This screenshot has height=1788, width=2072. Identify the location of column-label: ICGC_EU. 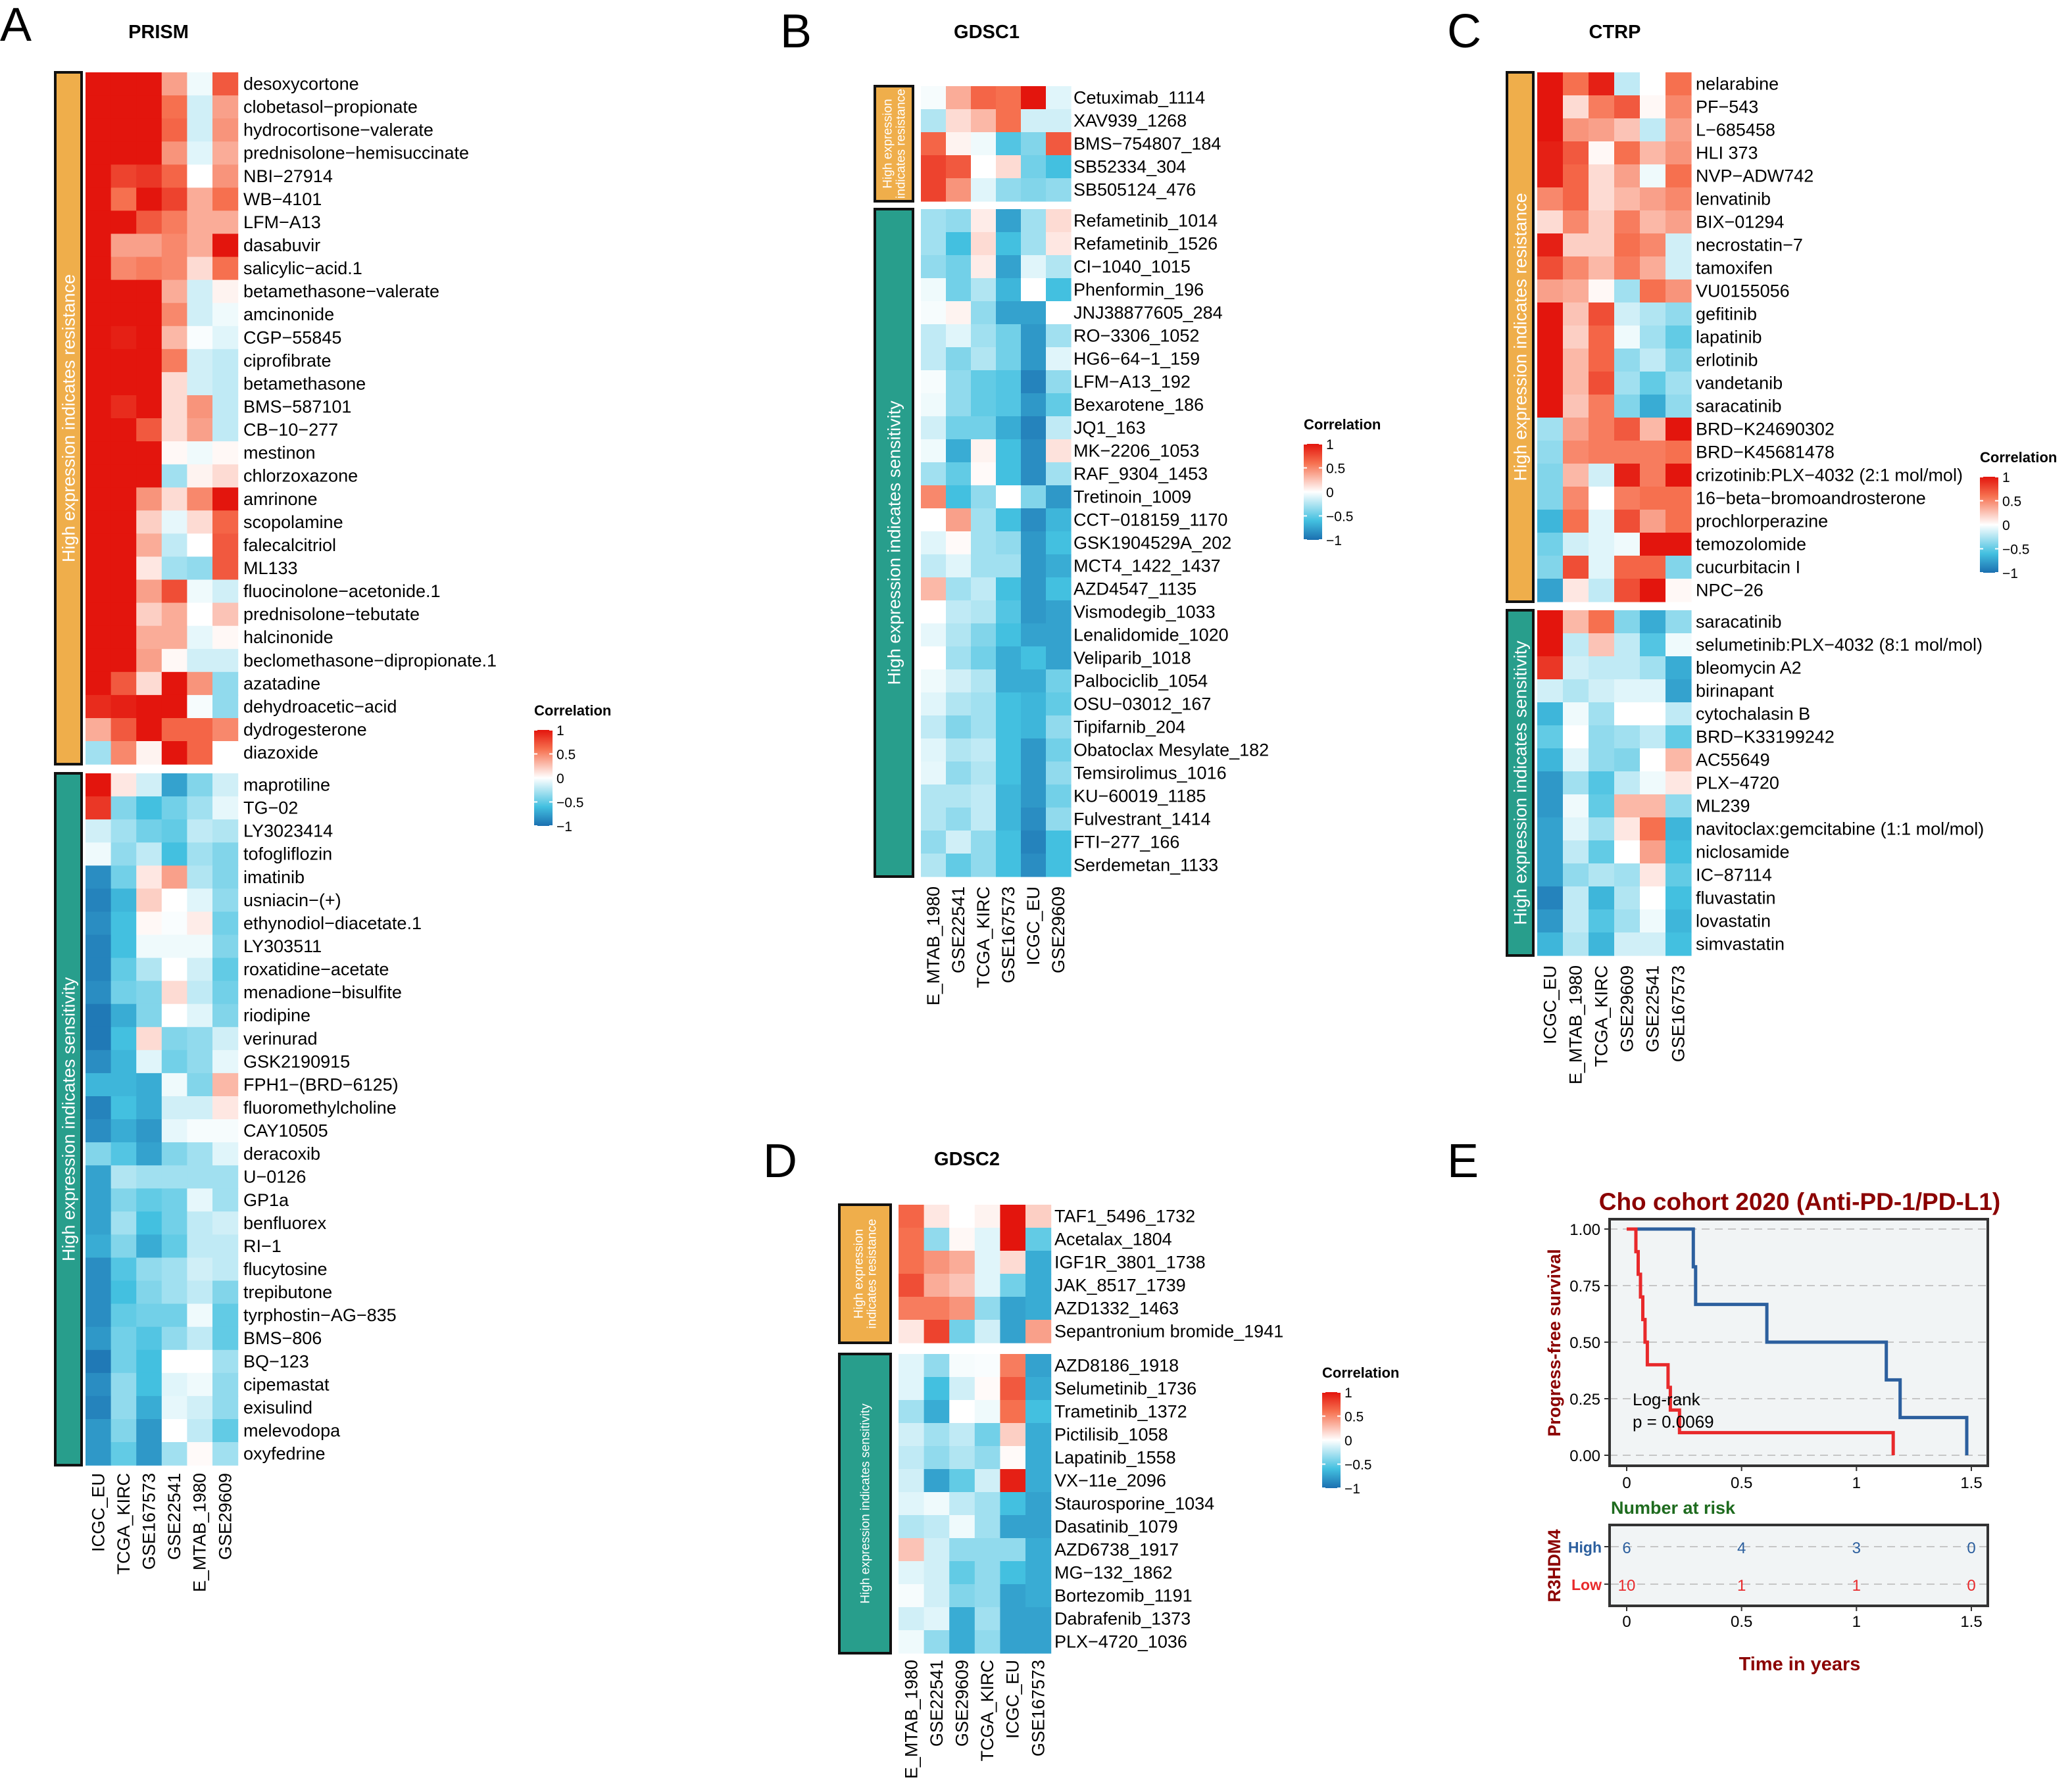
(1550, 1004).